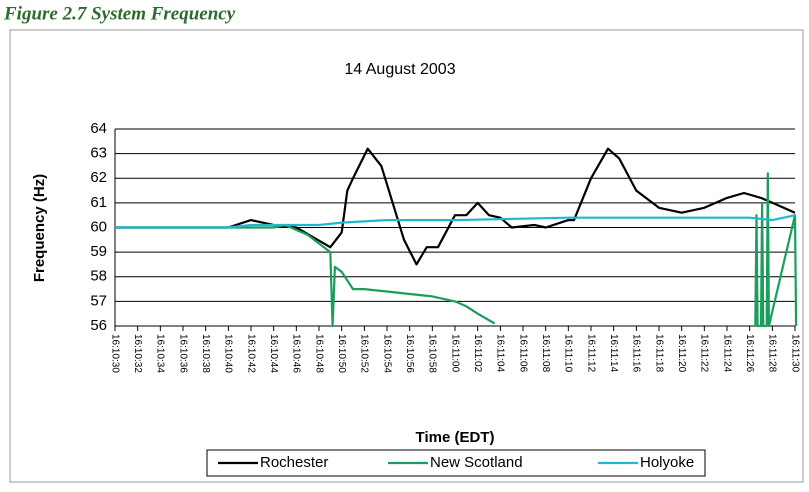 The image size is (809, 492). Describe the element at coordinates (613, 353) in the screenshot. I see `x-tick-label: 16:11:14` at that location.